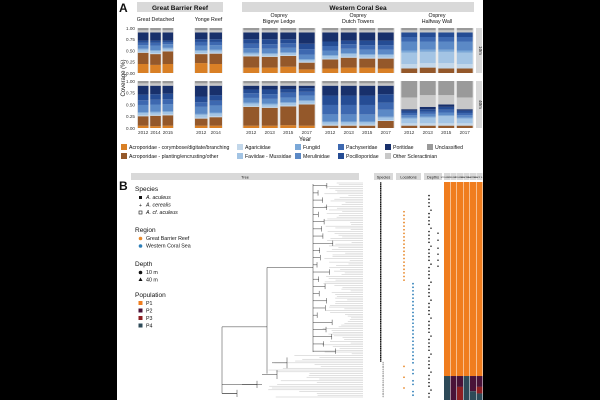 The width and height of the screenshot is (600, 400). Describe the element at coordinates (245, 178) in the screenshot. I see `column-header: Tree` at that location.